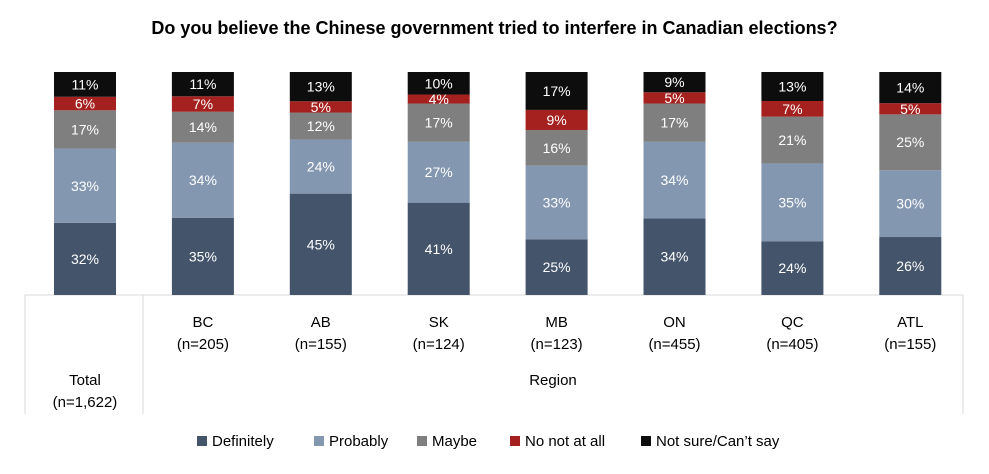 The width and height of the screenshot is (989, 474). I want to click on data-label-maybe-mb: 16%, so click(557, 148).